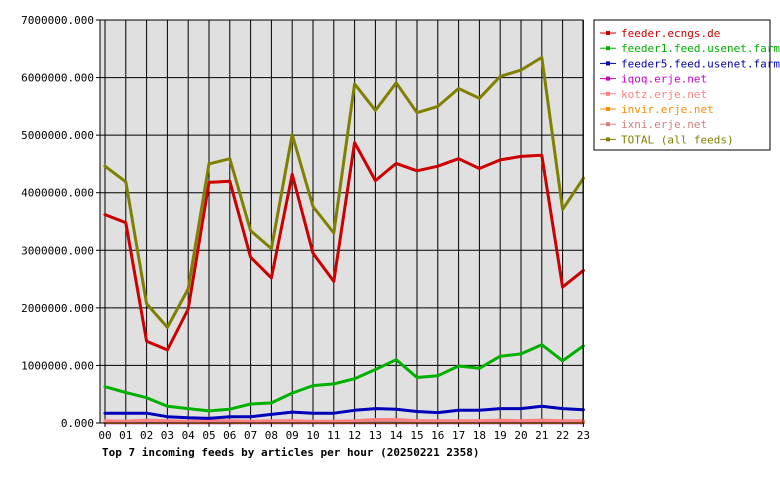  What do you see at coordinates (437, 435) in the screenshot?
I see `x-tick-label: 16` at bounding box center [437, 435].